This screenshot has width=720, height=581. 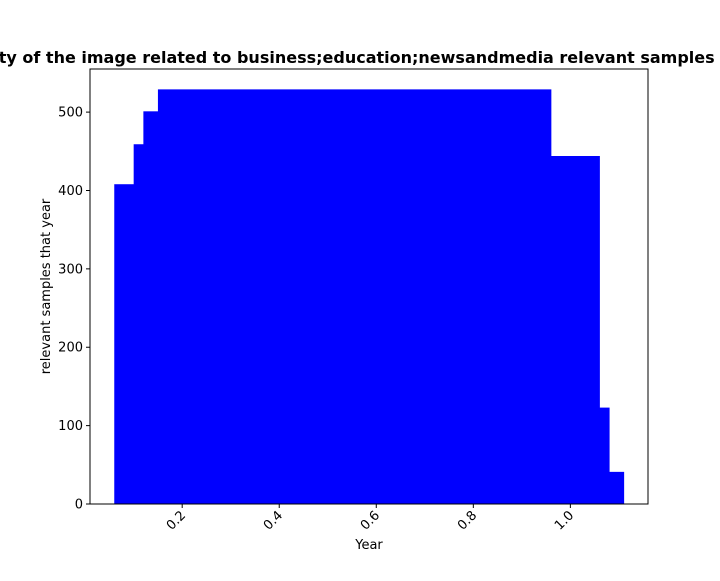 What do you see at coordinates (273, 520) in the screenshot?
I see `x-tick-label: 0.4` at bounding box center [273, 520].